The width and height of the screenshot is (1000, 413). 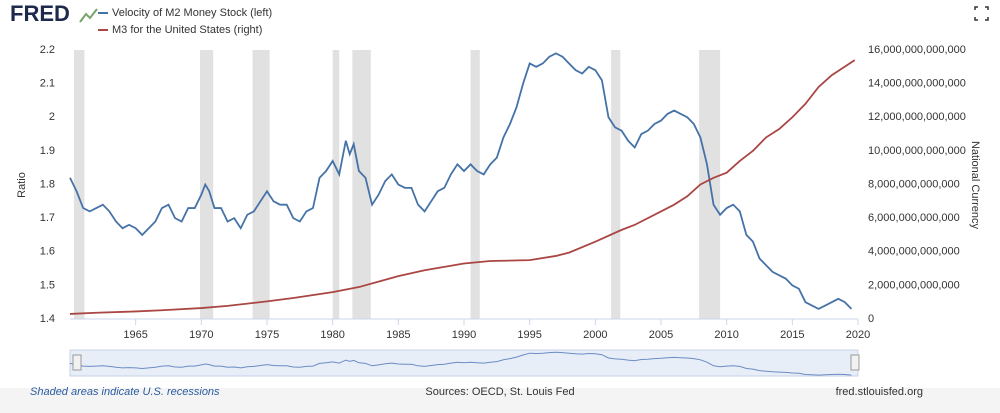 What do you see at coordinates (47, 285) in the screenshot?
I see `y-tick-label: 1.5` at bounding box center [47, 285].